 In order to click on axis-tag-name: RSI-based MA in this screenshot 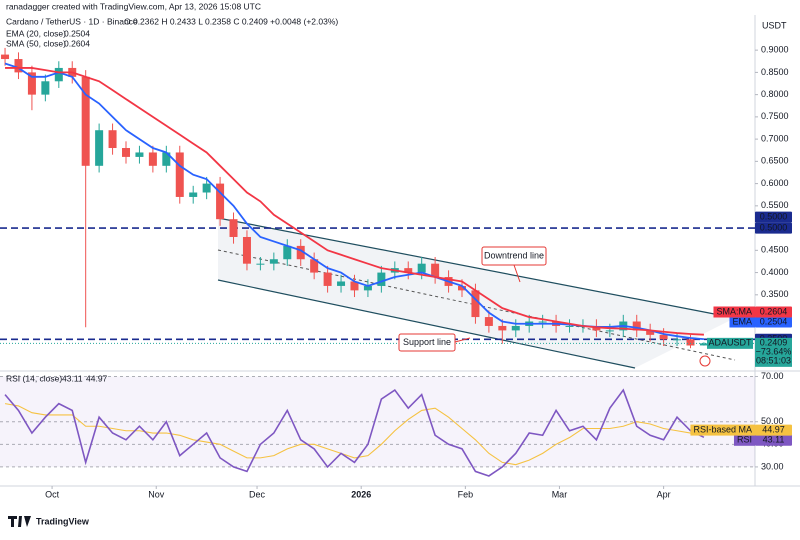, I will do `click(722, 429)`.